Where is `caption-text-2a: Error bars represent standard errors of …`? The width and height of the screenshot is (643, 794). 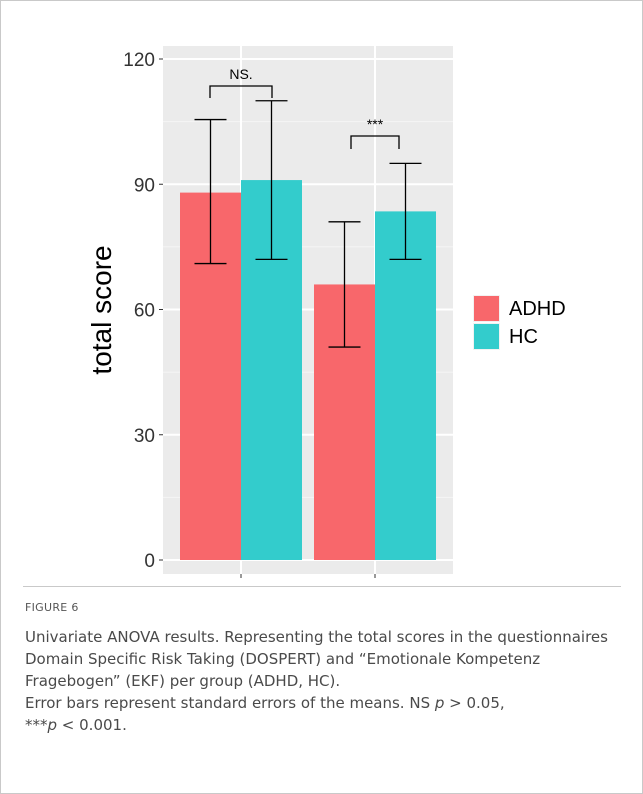 caption-text-2a: Error bars represent standard errors of … is located at coordinates (230, 703).